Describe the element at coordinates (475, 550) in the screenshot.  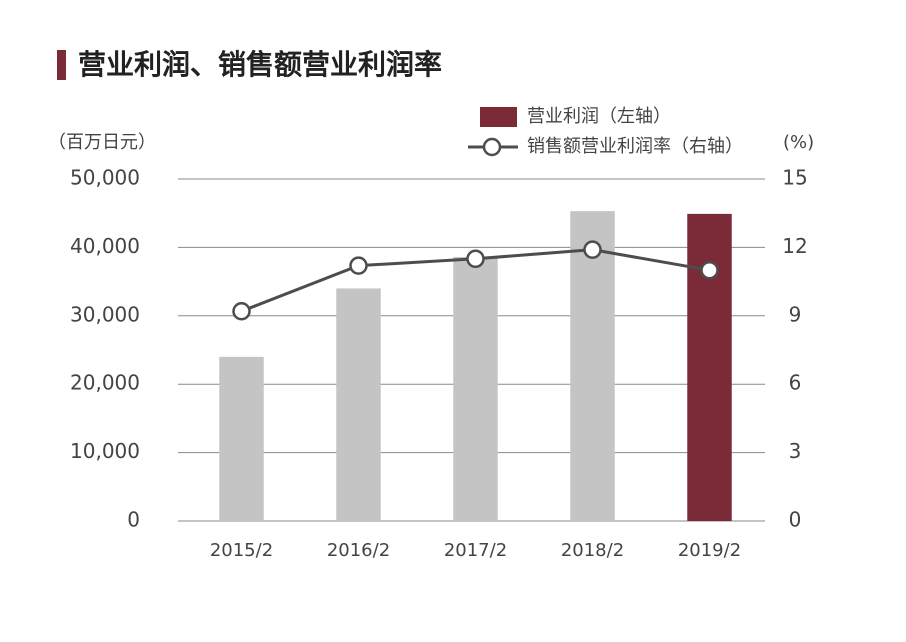
I see `x-tick-label: 2017/2` at that location.